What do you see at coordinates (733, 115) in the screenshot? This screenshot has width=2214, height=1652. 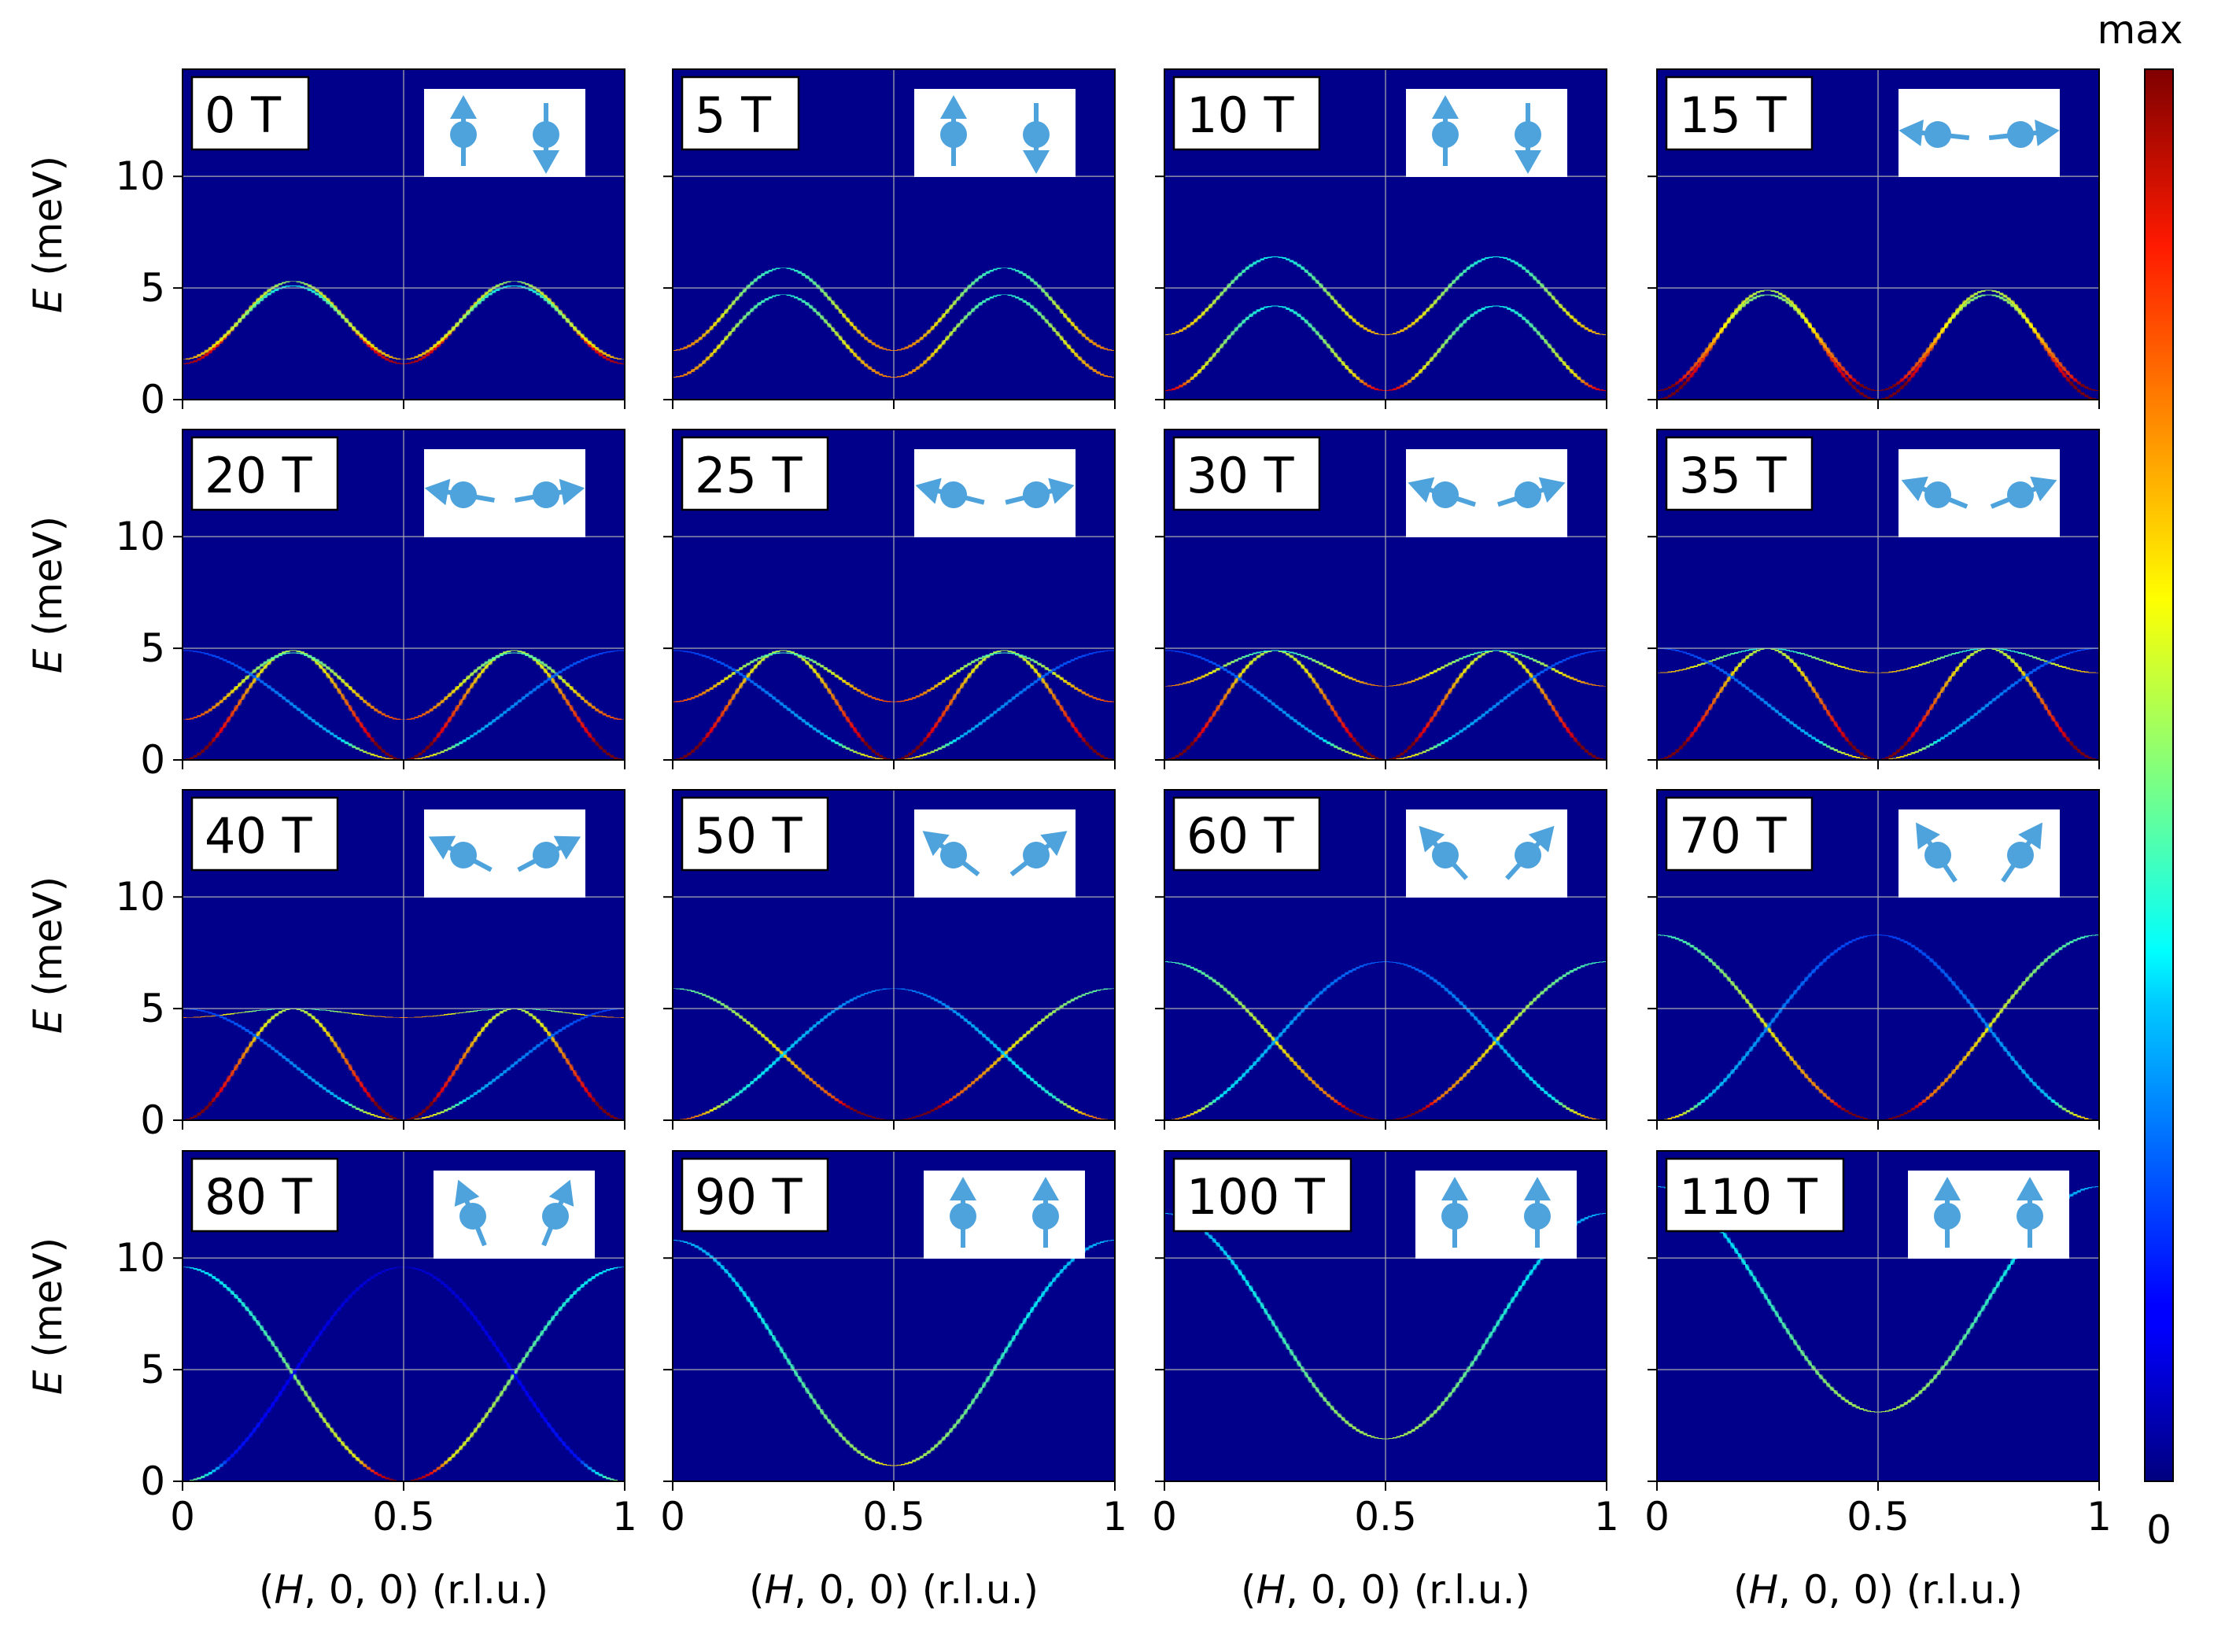 I see `field-label: 5 T` at bounding box center [733, 115].